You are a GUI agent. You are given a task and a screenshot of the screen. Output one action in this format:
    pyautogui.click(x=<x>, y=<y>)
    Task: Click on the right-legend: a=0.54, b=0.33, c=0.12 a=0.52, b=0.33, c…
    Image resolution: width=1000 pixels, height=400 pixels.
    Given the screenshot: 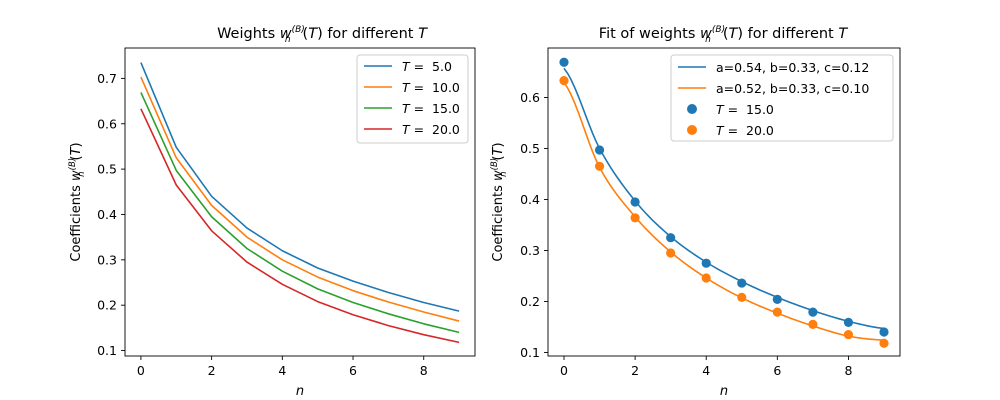 What is the action you would take?
    pyautogui.click(x=782, y=98)
    